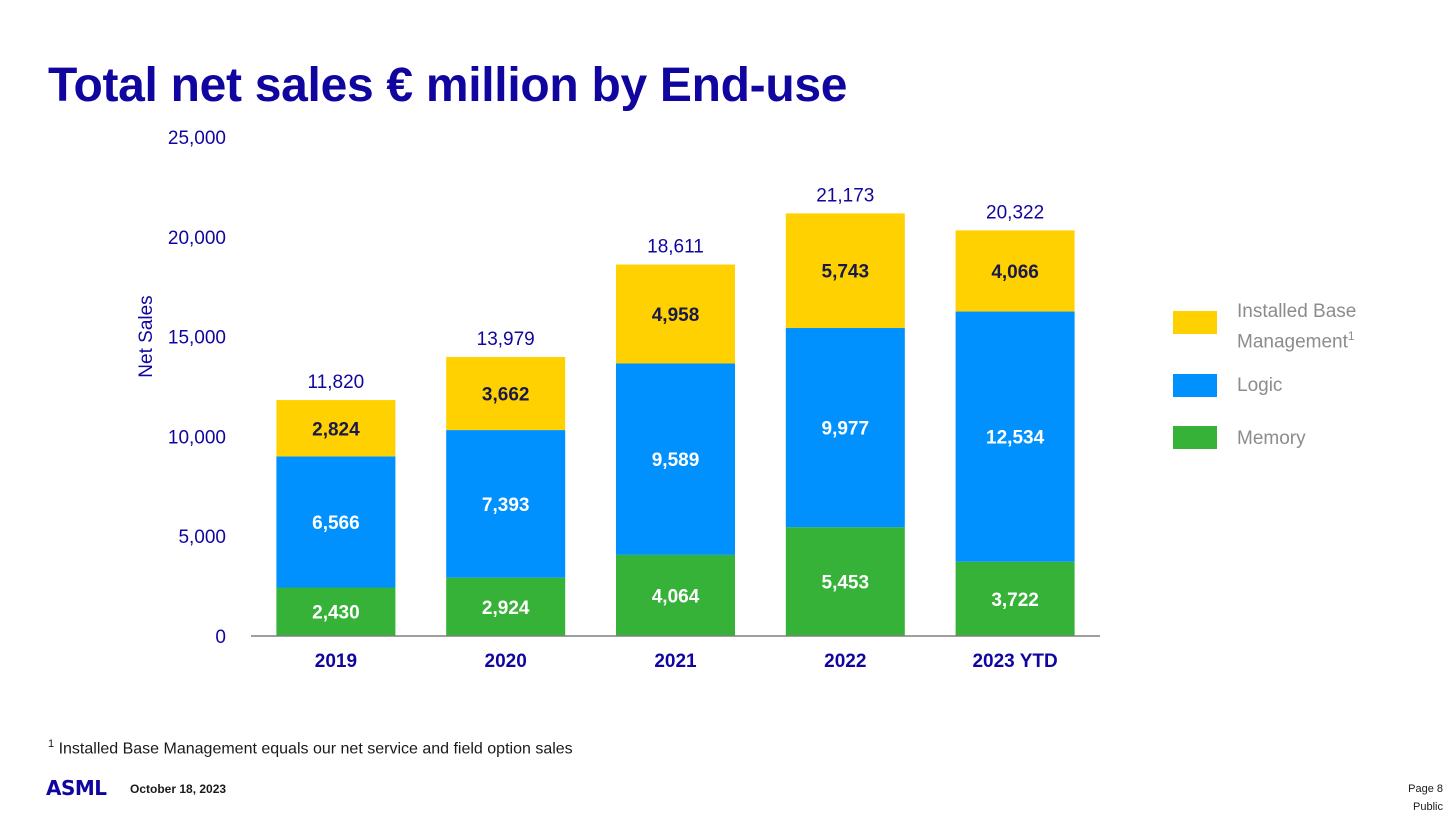 This screenshot has height=819, width=1456. I want to click on bar-segment-installed-base-management-2019, so click(336, 428).